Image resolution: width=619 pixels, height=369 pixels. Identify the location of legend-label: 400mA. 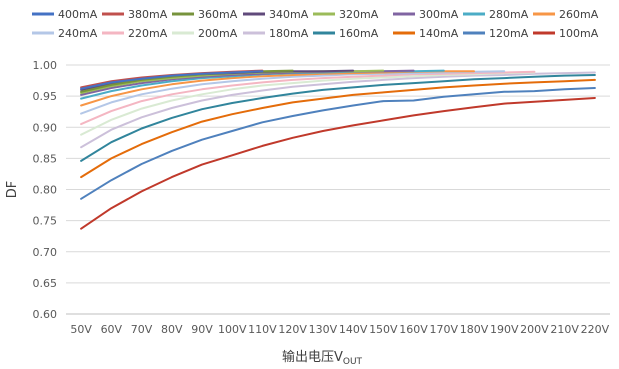
(78, 14).